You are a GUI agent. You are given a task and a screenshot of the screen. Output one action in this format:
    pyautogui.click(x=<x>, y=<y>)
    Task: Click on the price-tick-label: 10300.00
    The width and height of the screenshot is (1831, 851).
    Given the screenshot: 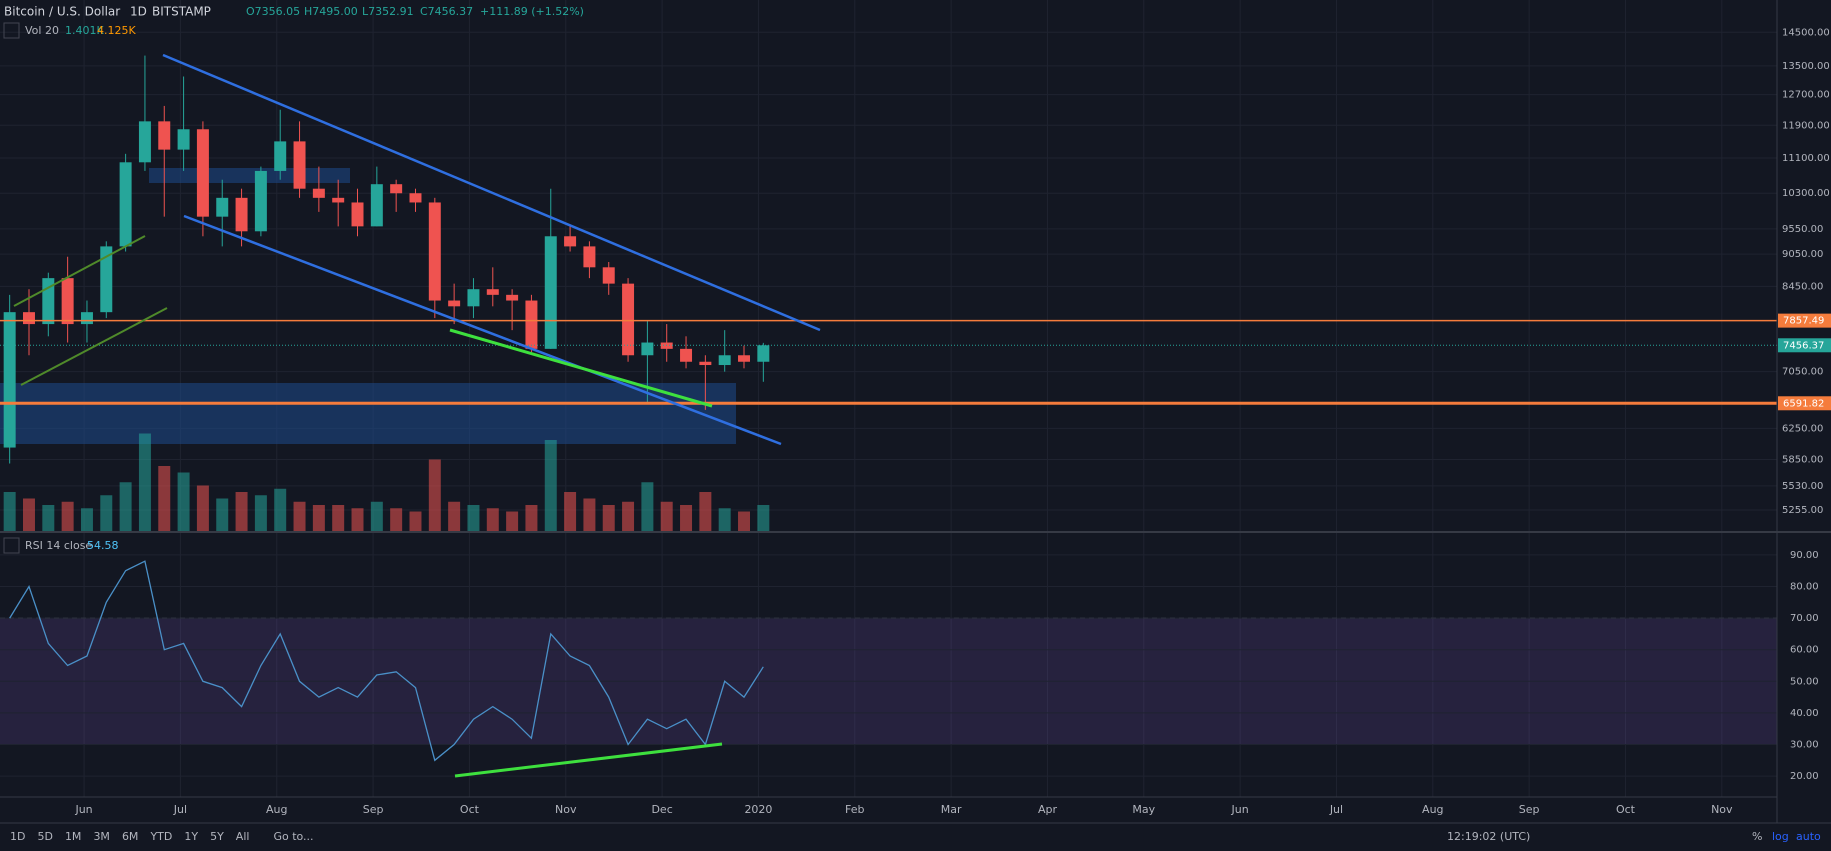 What is the action you would take?
    pyautogui.click(x=1806, y=193)
    